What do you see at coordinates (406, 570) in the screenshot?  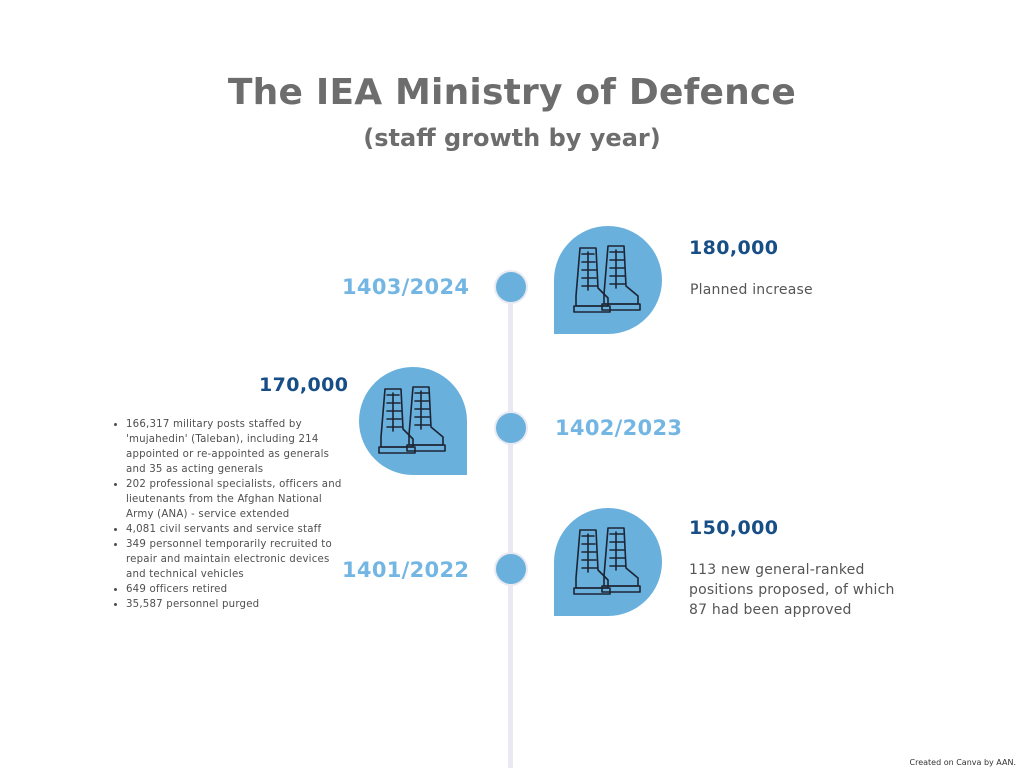 I see `year-label-1401: 1401/2022` at bounding box center [406, 570].